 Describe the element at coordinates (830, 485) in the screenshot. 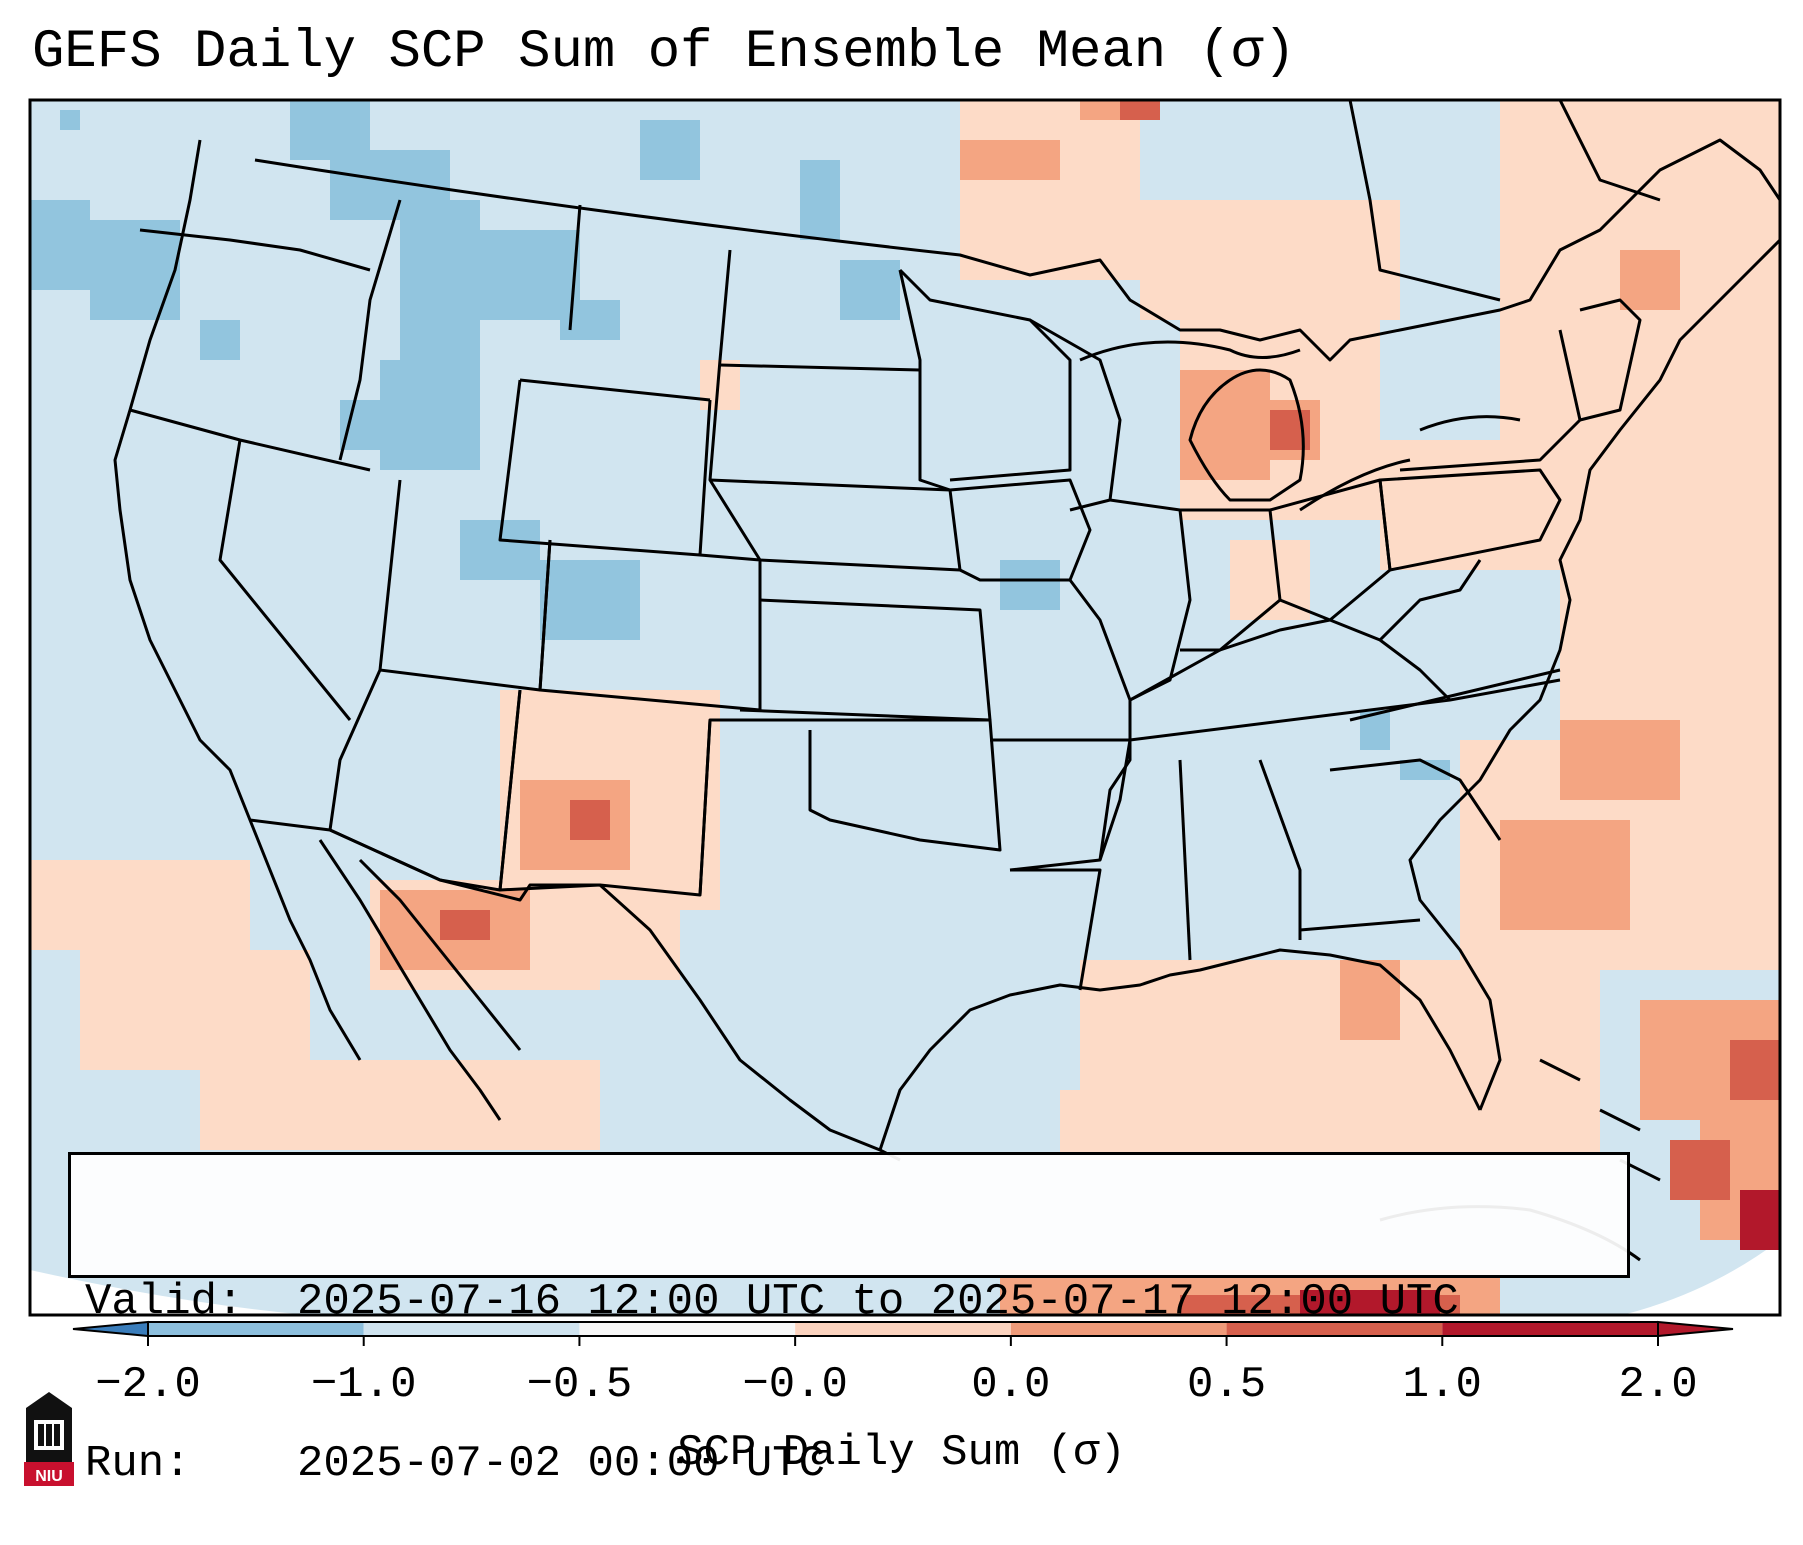

I see `sd-ne-line` at that location.